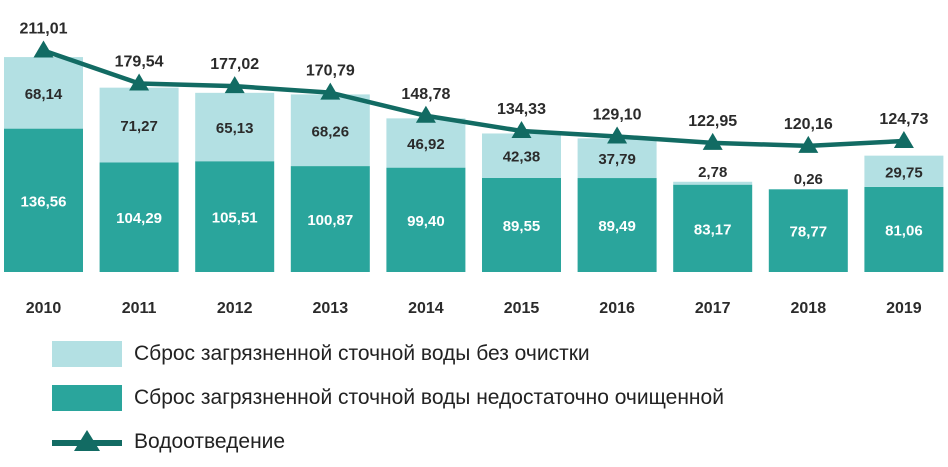  I want to click on total-point-2012, so click(234, 85).